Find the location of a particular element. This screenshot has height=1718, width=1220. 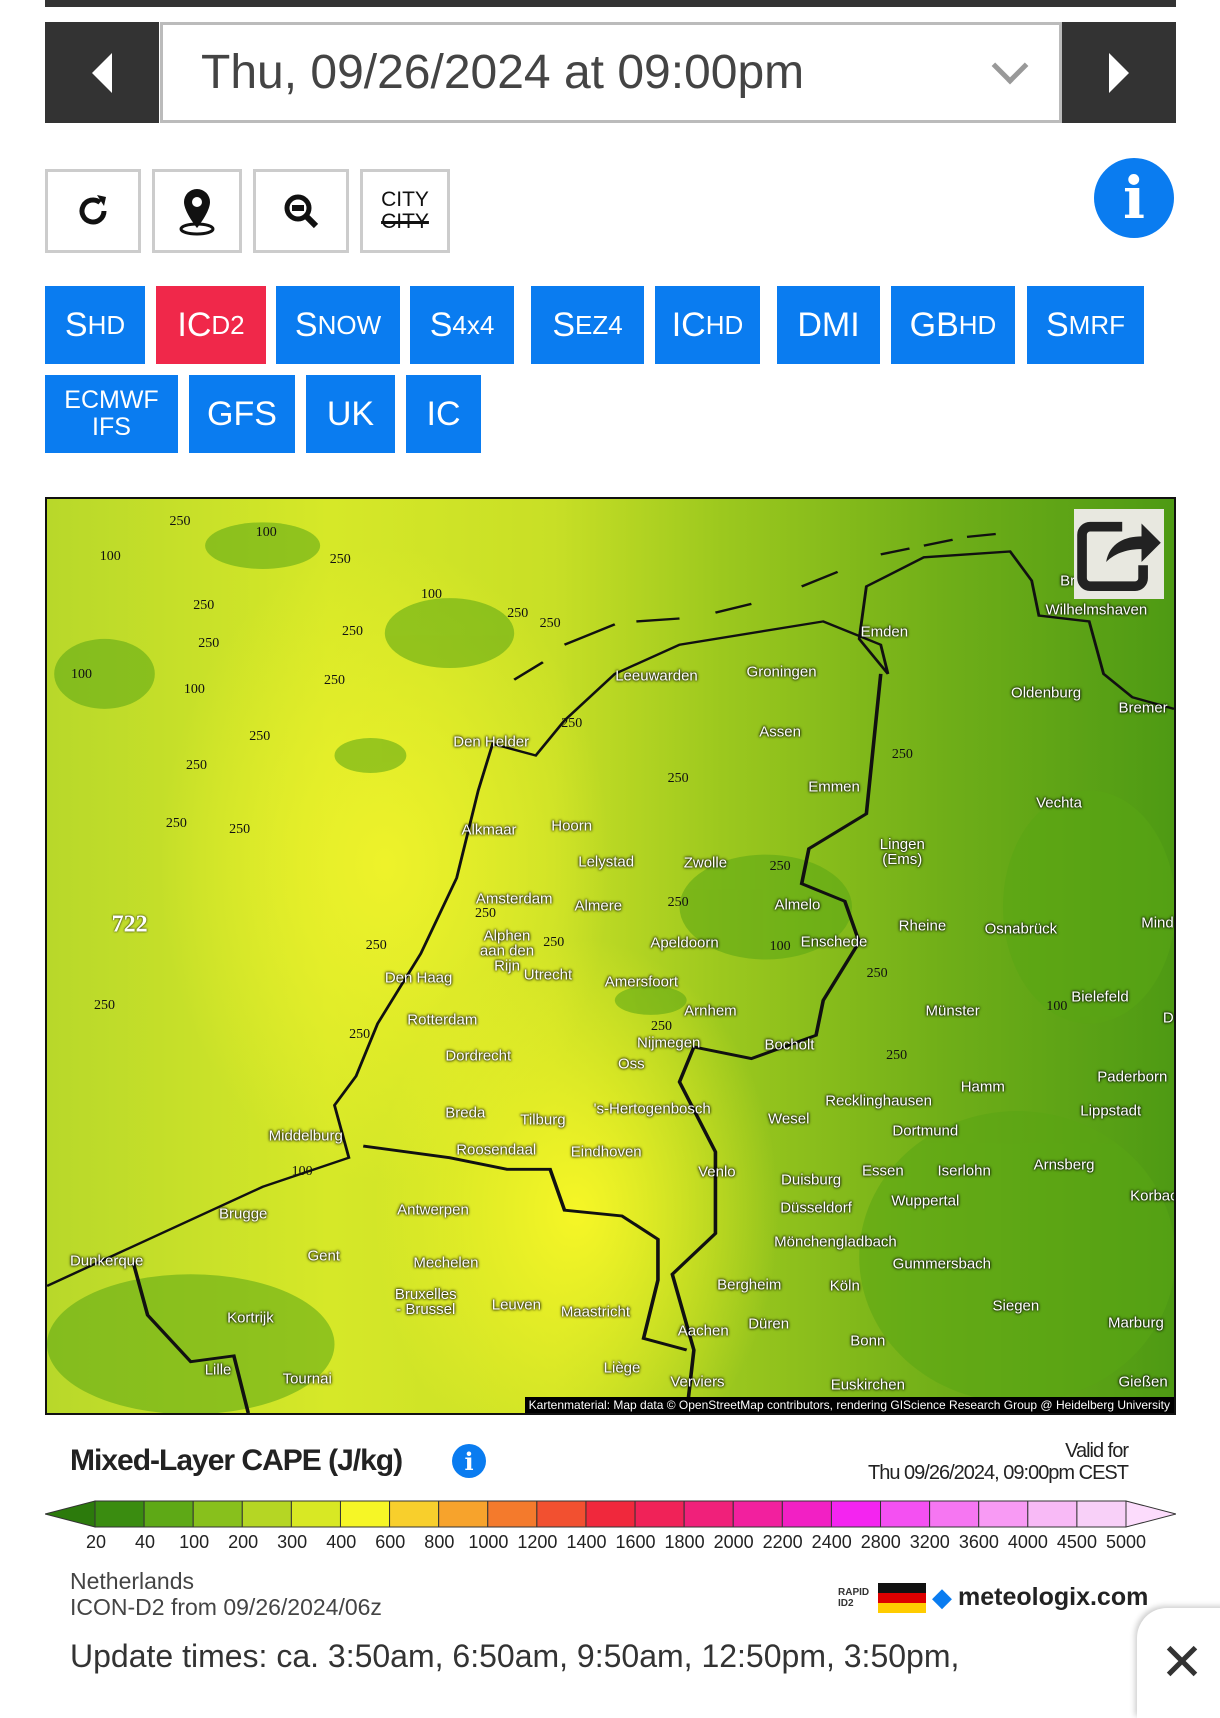

city-label: Dordrecht is located at coordinates (478, 1056).